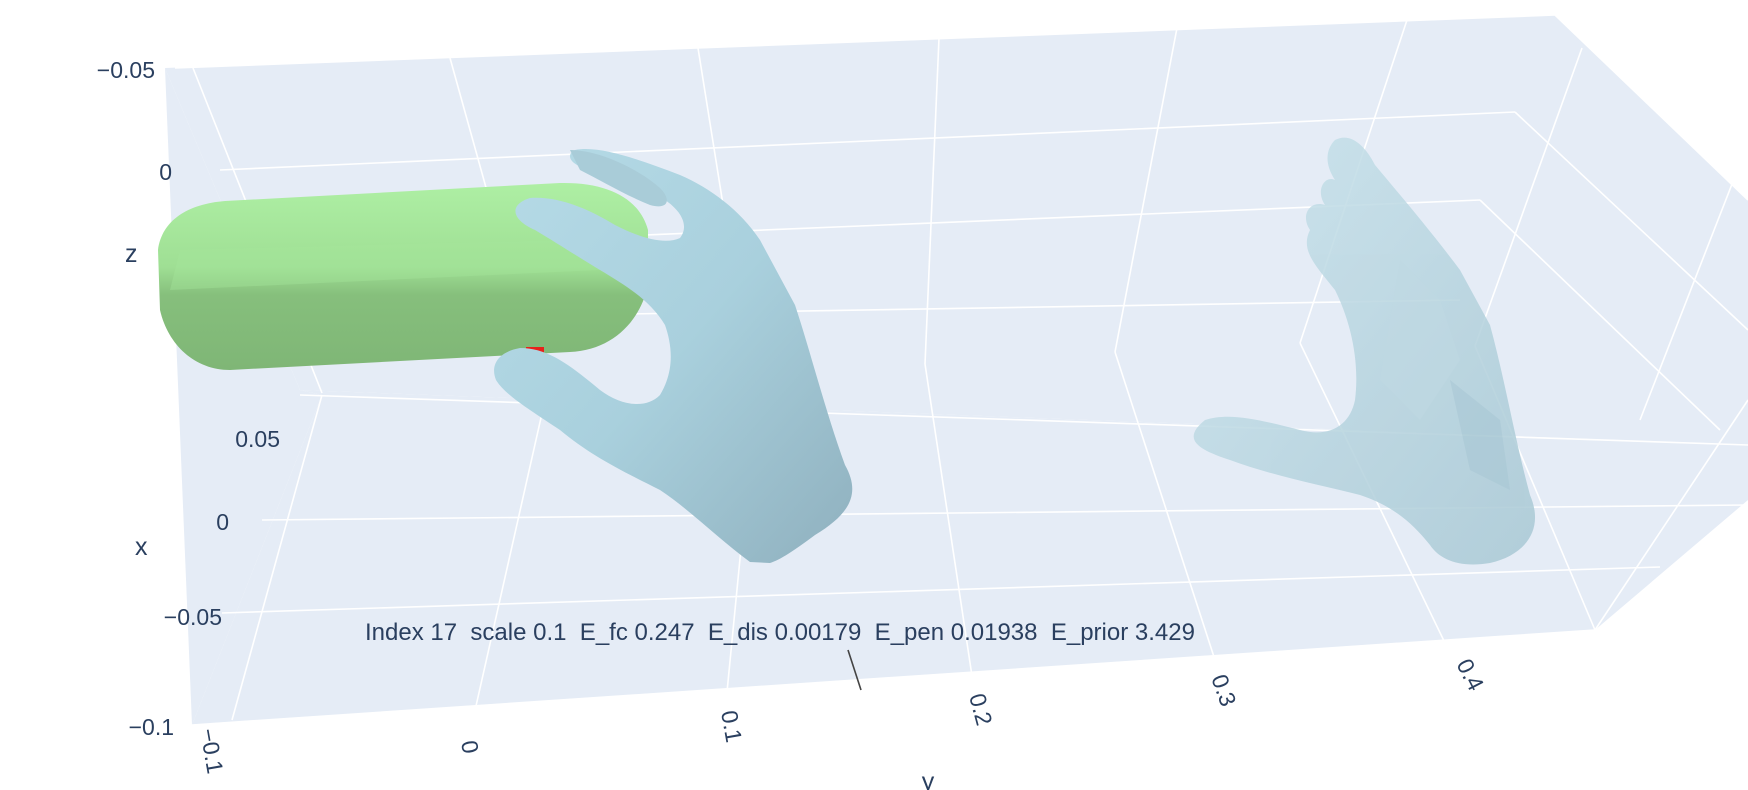 The image size is (1748, 790). I want to click on initial-hand-mesh, so click(1364, 351).